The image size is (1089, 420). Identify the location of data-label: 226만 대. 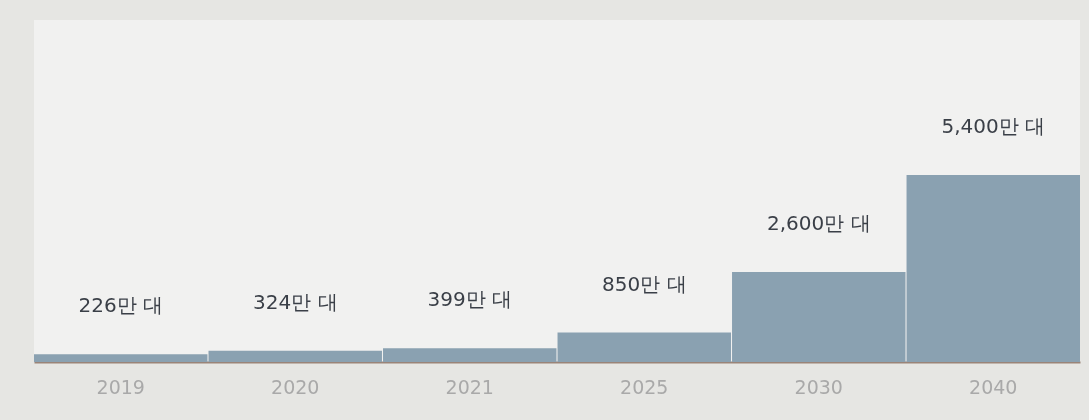
(120, 305).